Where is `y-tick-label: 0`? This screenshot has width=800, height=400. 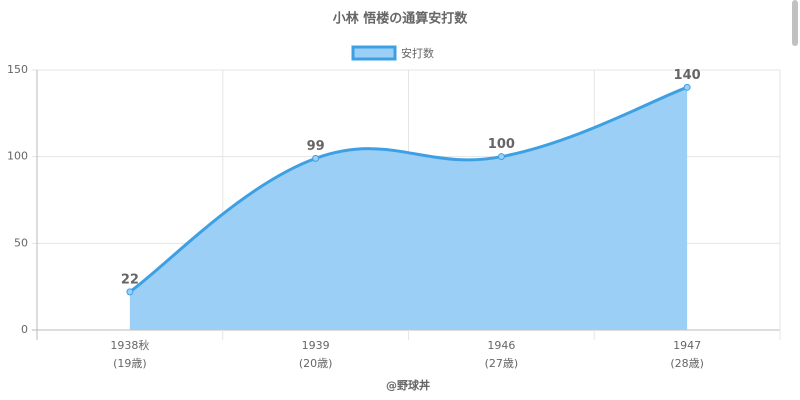
y-tick-label: 0 is located at coordinates (24, 329).